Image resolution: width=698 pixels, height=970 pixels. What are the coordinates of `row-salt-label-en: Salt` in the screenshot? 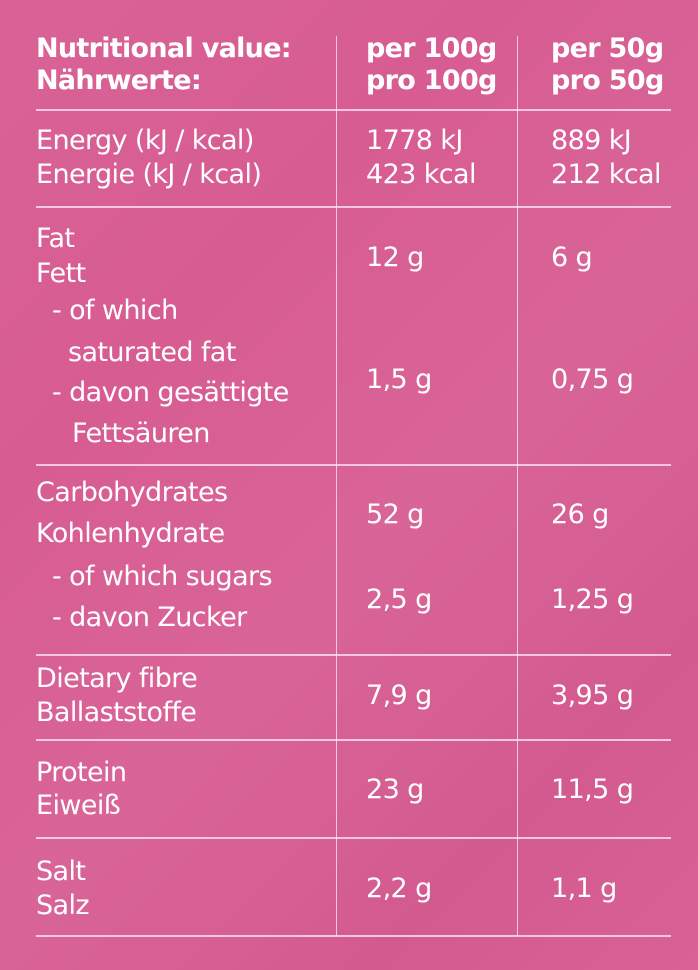 It's located at (61, 871).